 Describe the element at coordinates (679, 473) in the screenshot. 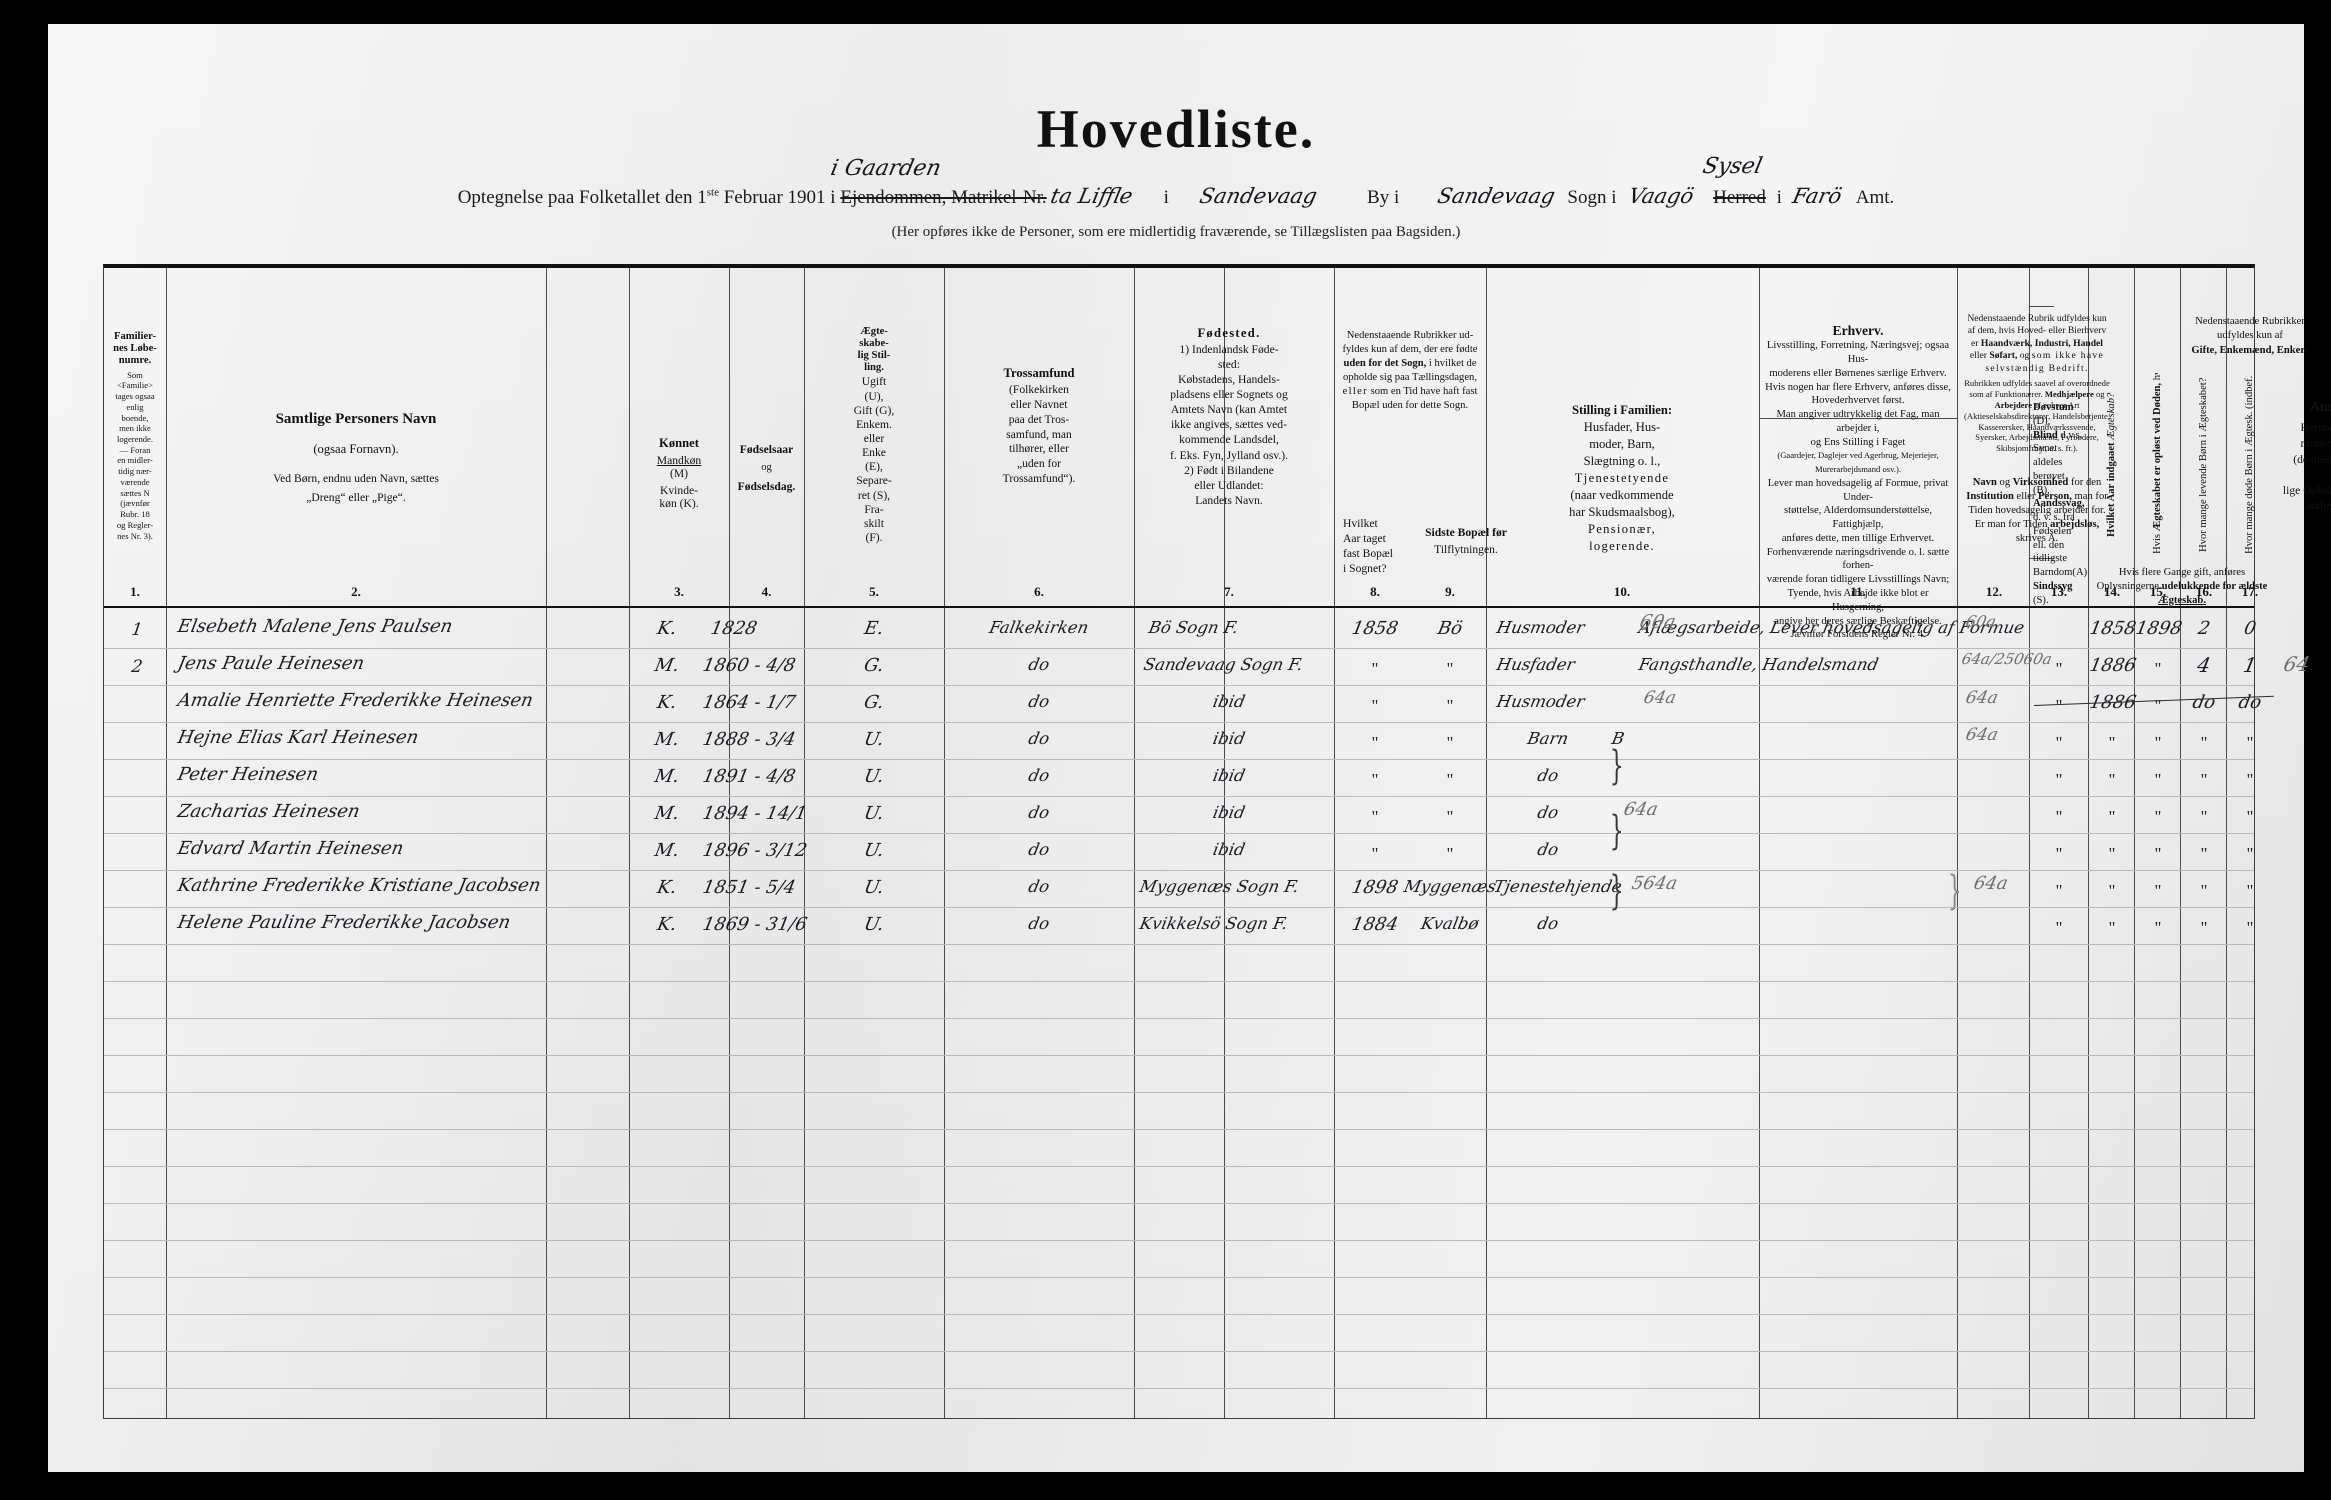

I see `header-col-3: Kønnet Mandkøn (M) Kvinde- køn (K).` at that location.